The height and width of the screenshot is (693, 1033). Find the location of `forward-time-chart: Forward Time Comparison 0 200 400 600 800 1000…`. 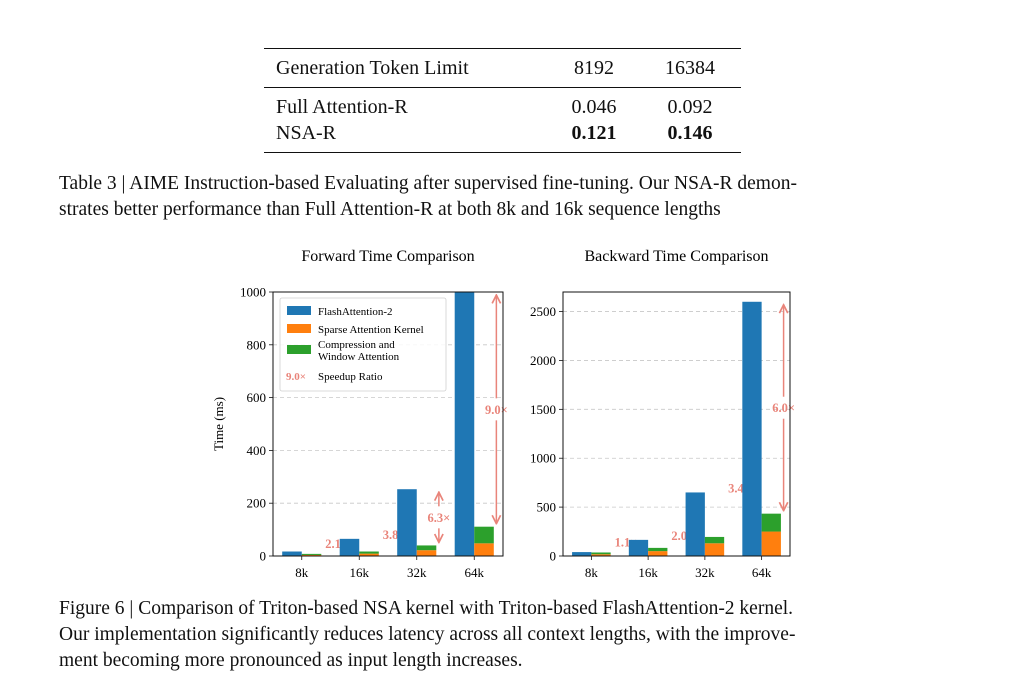

forward-time-chart: Forward Time Comparison 0 200 400 600 800 1000… is located at coordinates (359, 414).